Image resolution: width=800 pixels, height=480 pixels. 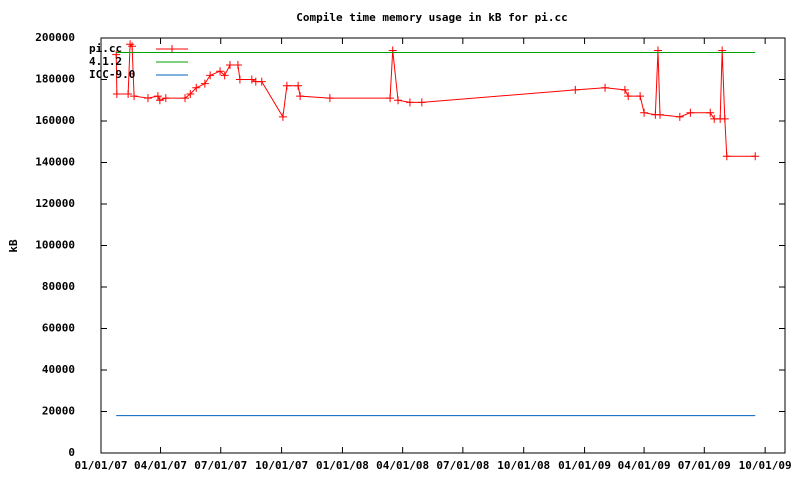 I want to click on y-axis-label: kB, so click(x=13, y=246).